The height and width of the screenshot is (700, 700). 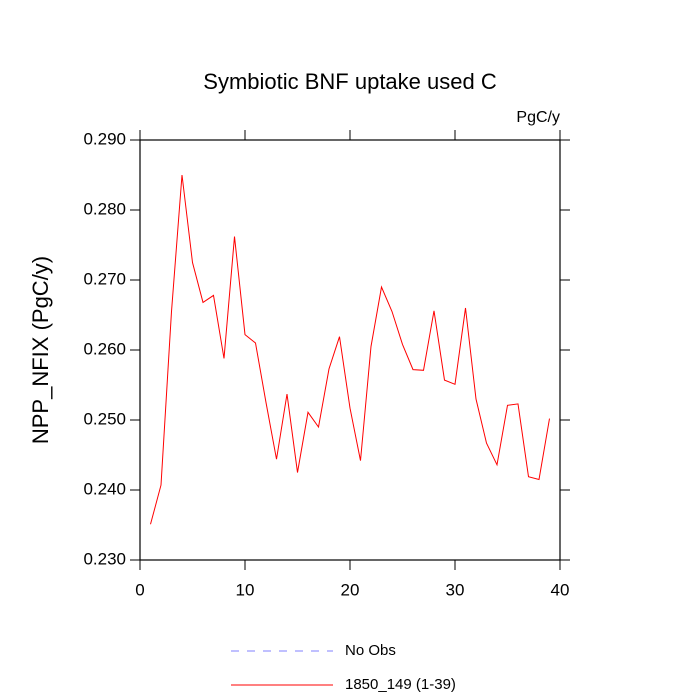 I want to click on legend-label: 1850_149 (1-39), so click(x=400, y=684).